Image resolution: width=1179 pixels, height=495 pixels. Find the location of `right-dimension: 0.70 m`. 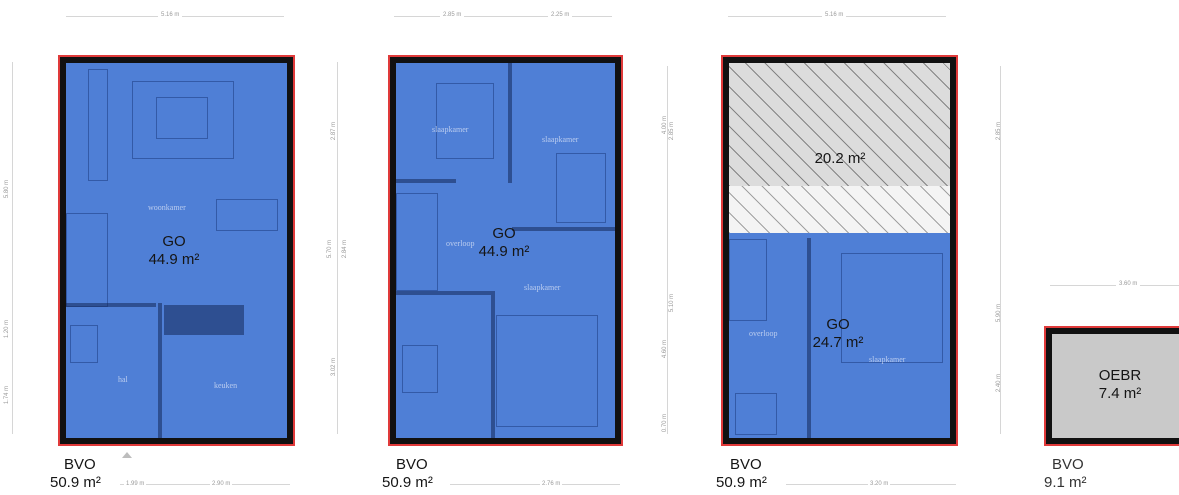

right-dimension: 0.70 m is located at coordinates (665, 423).